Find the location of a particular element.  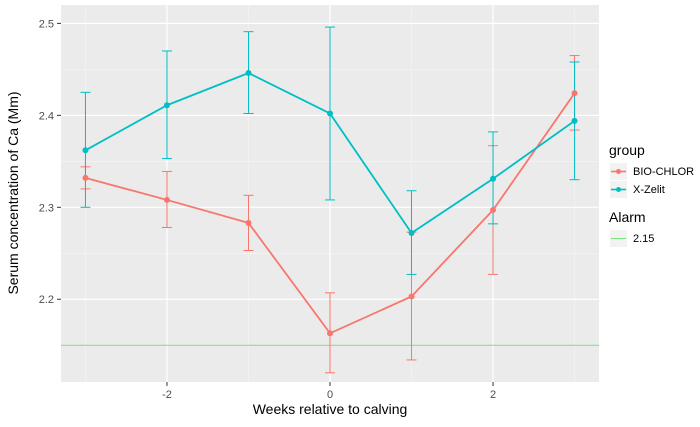

x-tick-label: 2 is located at coordinates (493, 395).